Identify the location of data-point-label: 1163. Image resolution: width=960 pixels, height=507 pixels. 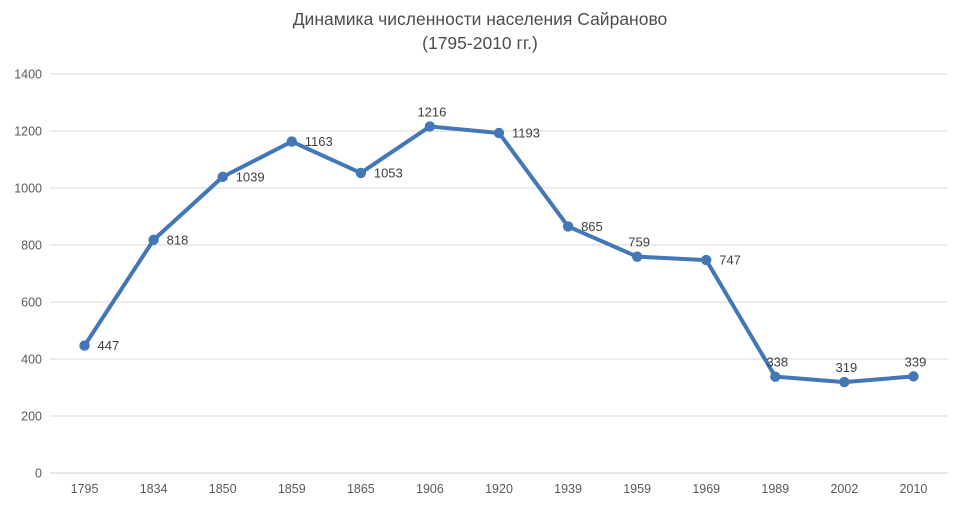
(319, 141).